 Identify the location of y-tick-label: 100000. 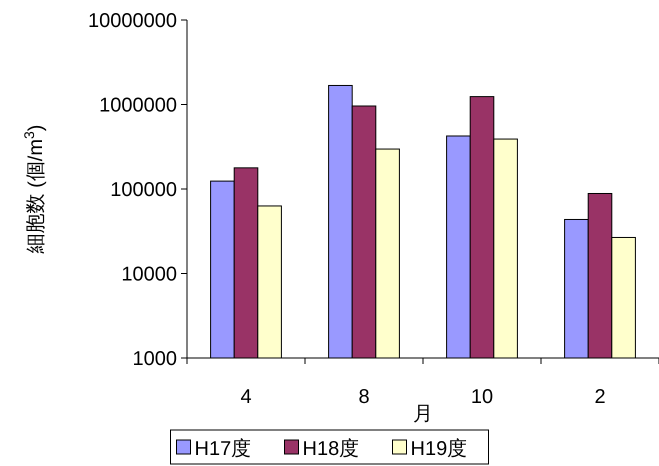
(143, 190).